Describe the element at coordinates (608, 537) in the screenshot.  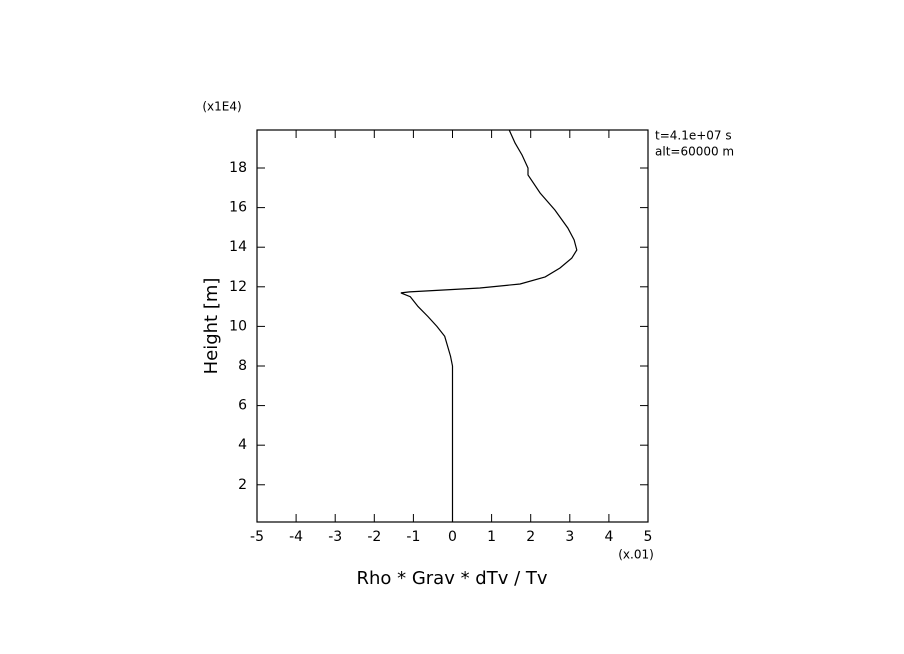
I see `x-tick-label: 4` at that location.